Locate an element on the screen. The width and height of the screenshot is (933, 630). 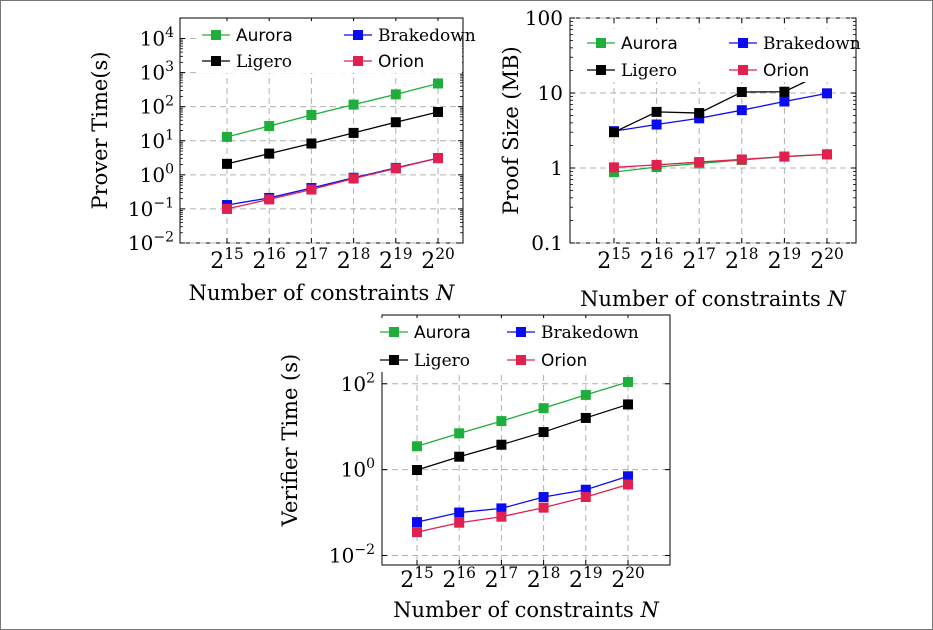
tick-label-y: 10⁻² is located at coordinates (352, 554).